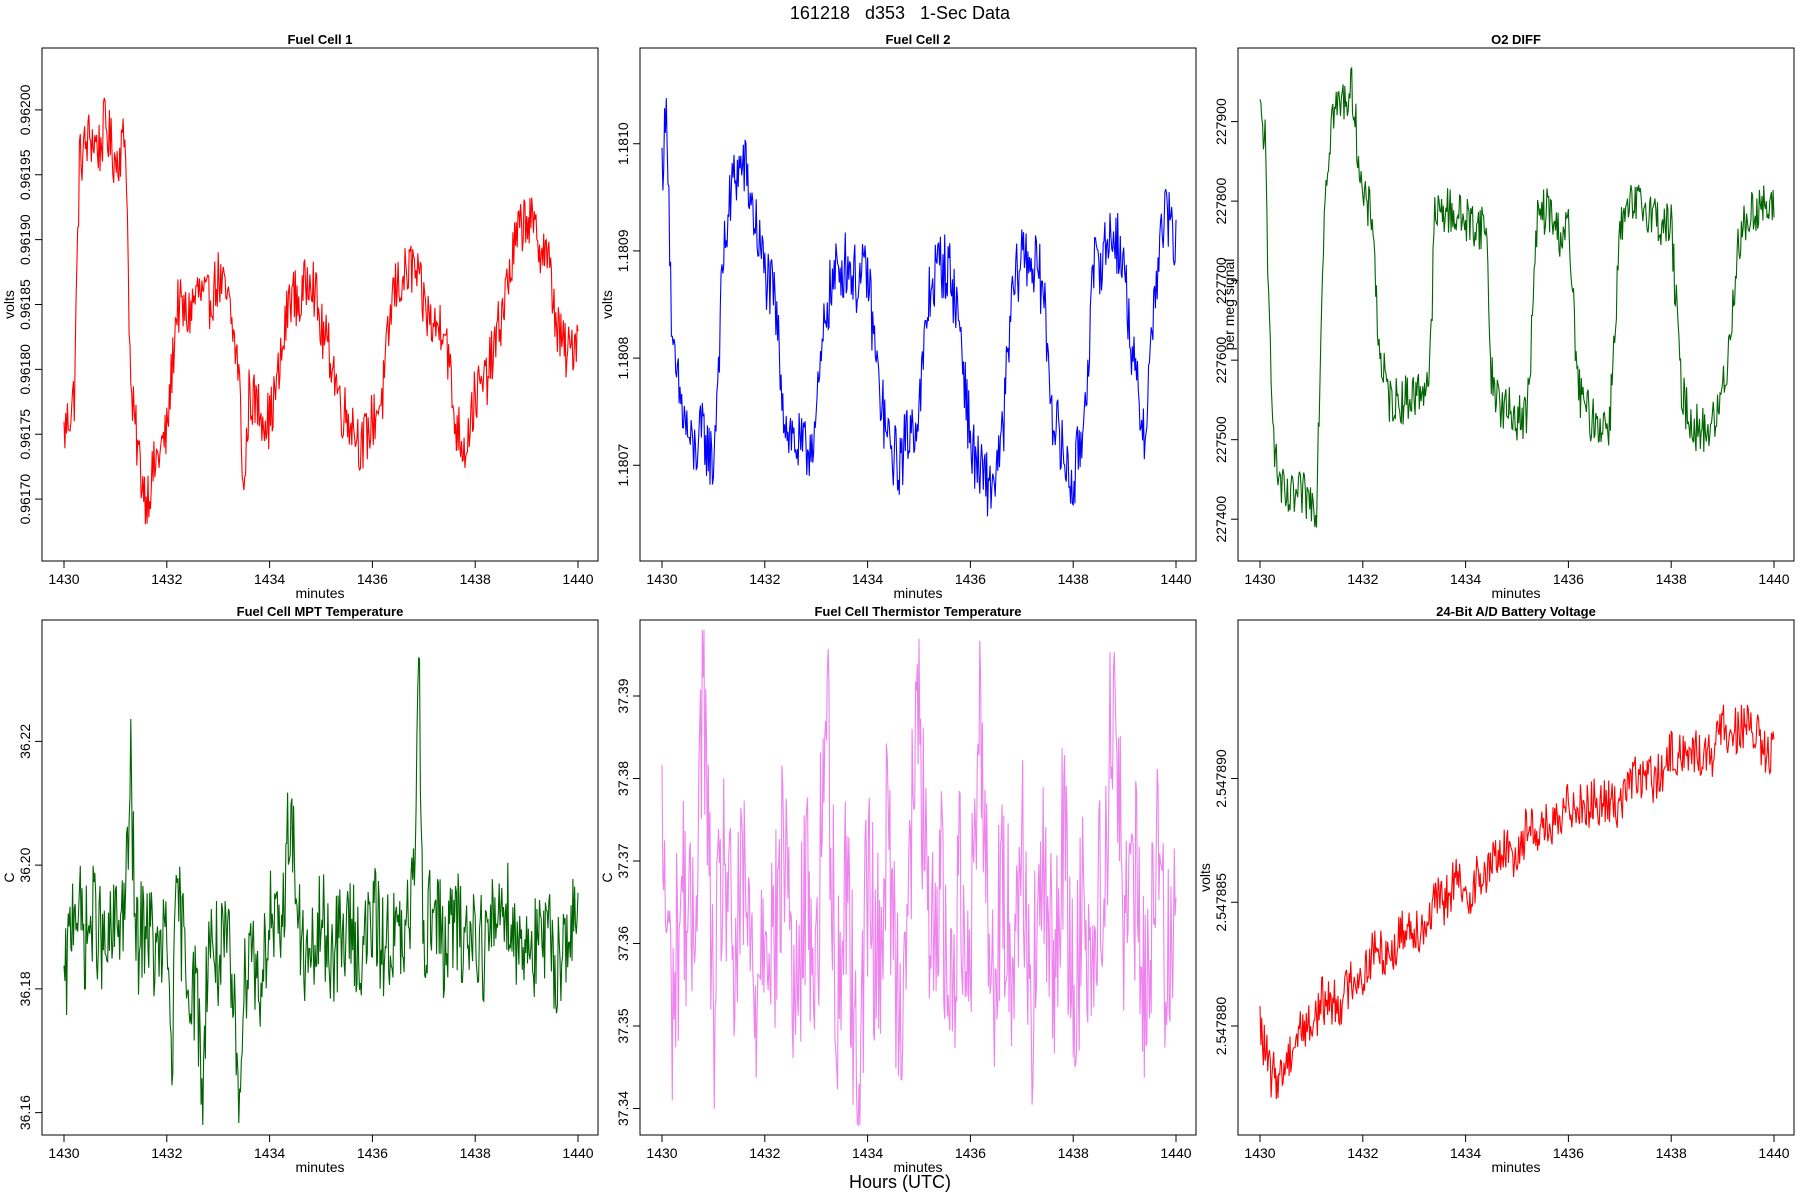  I want to click on y-tick-label: 2.547890, so click(1221, 778).